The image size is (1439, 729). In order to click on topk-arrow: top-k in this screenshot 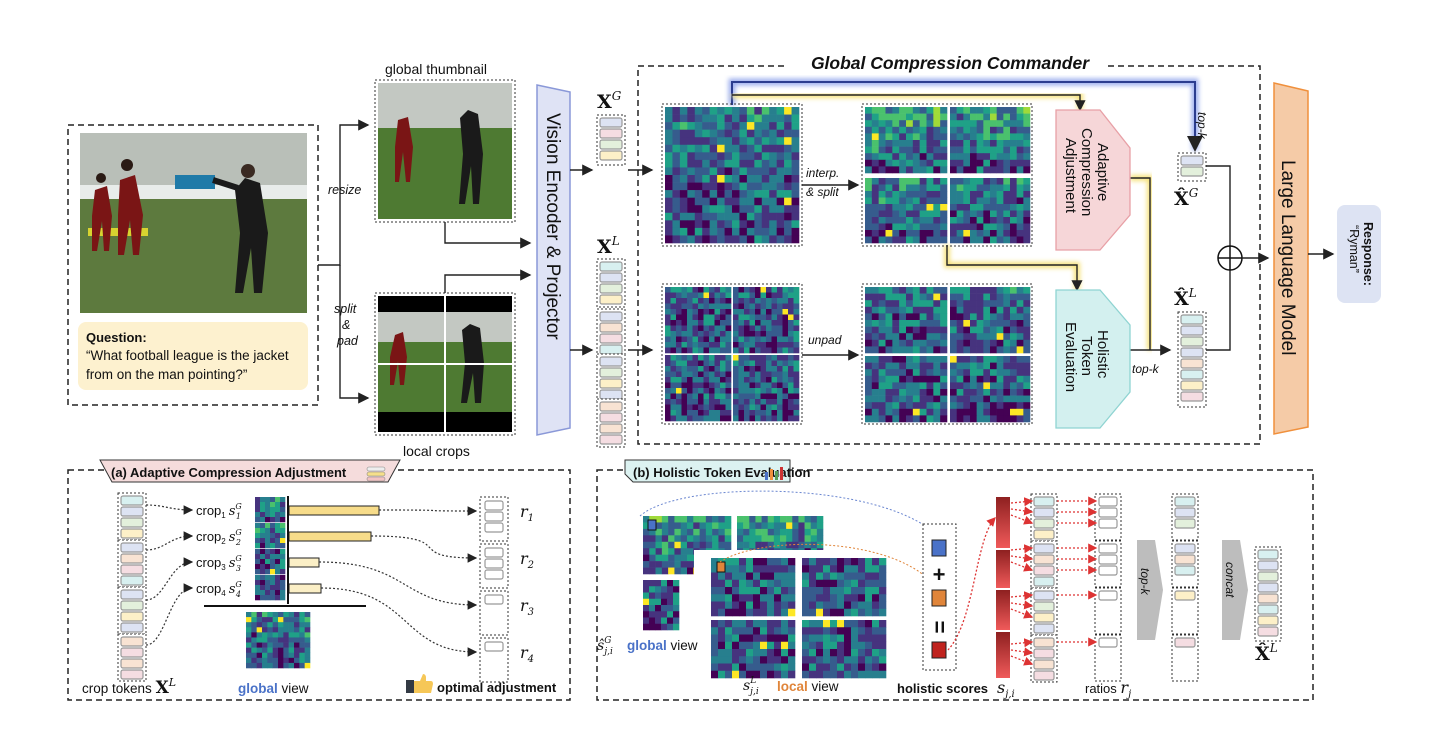, I will do `click(1150, 590)`.